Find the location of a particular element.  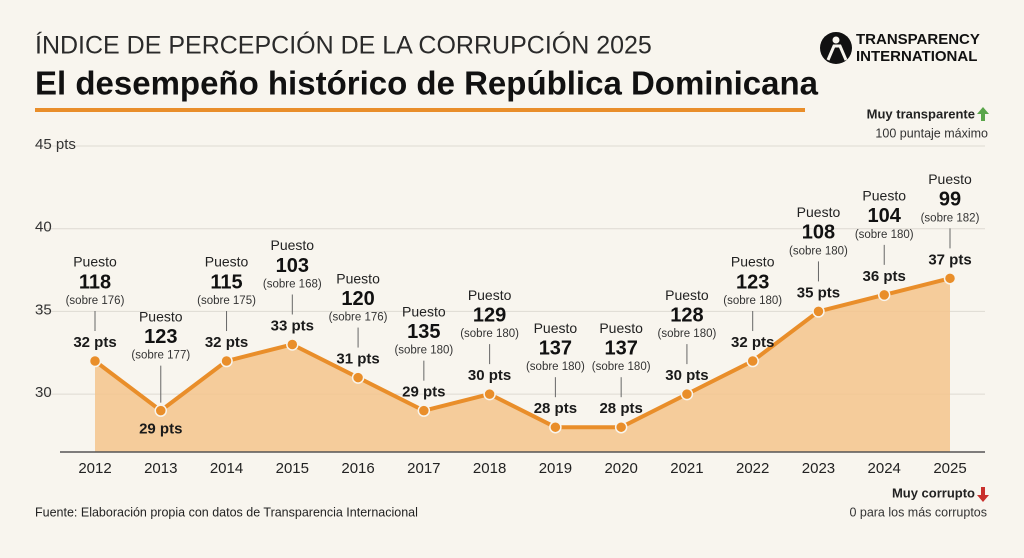

rank-total: (sobre 168) is located at coordinates (292, 285).